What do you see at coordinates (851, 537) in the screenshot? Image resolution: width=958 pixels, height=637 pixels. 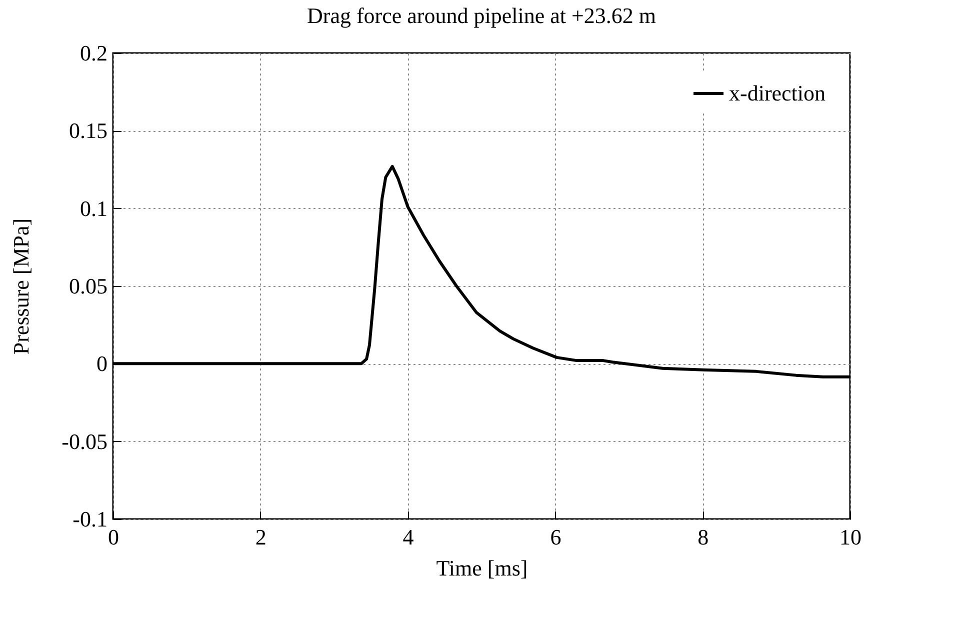 I see `x-tick-label: 10` at bounding box center [851, 537].